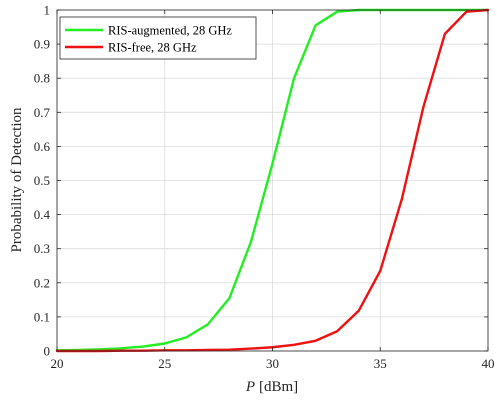 The height and width of the screenshot is (400, 497). I want to click on x-axis-label: P [dBm], so click(271, 387).